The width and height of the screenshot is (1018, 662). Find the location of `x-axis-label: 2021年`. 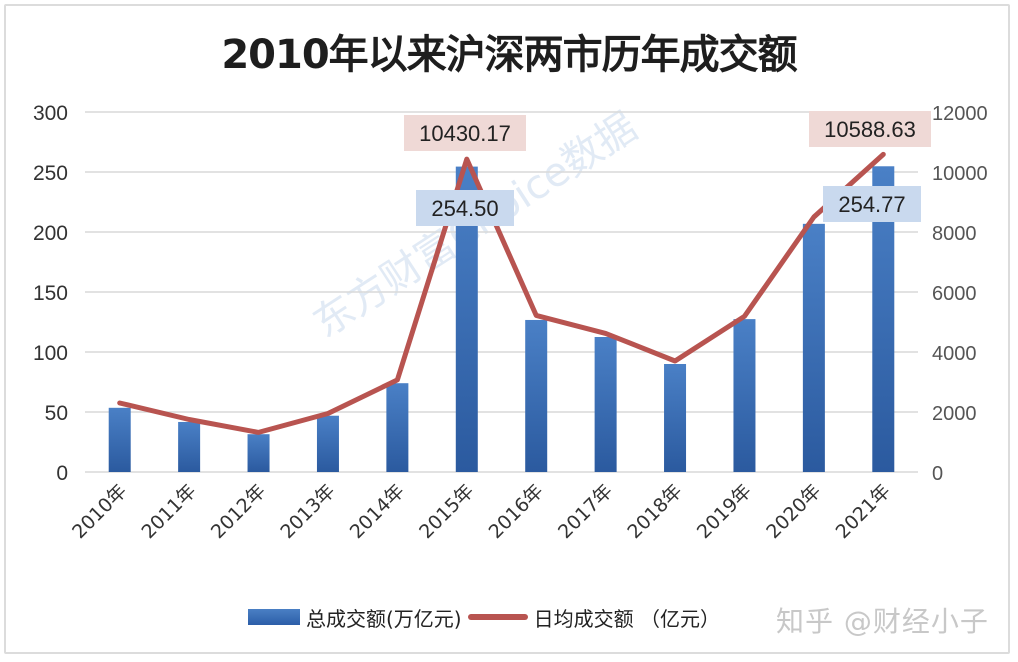

x-axis-label: 2021年 is located at coordinates (863, 511).